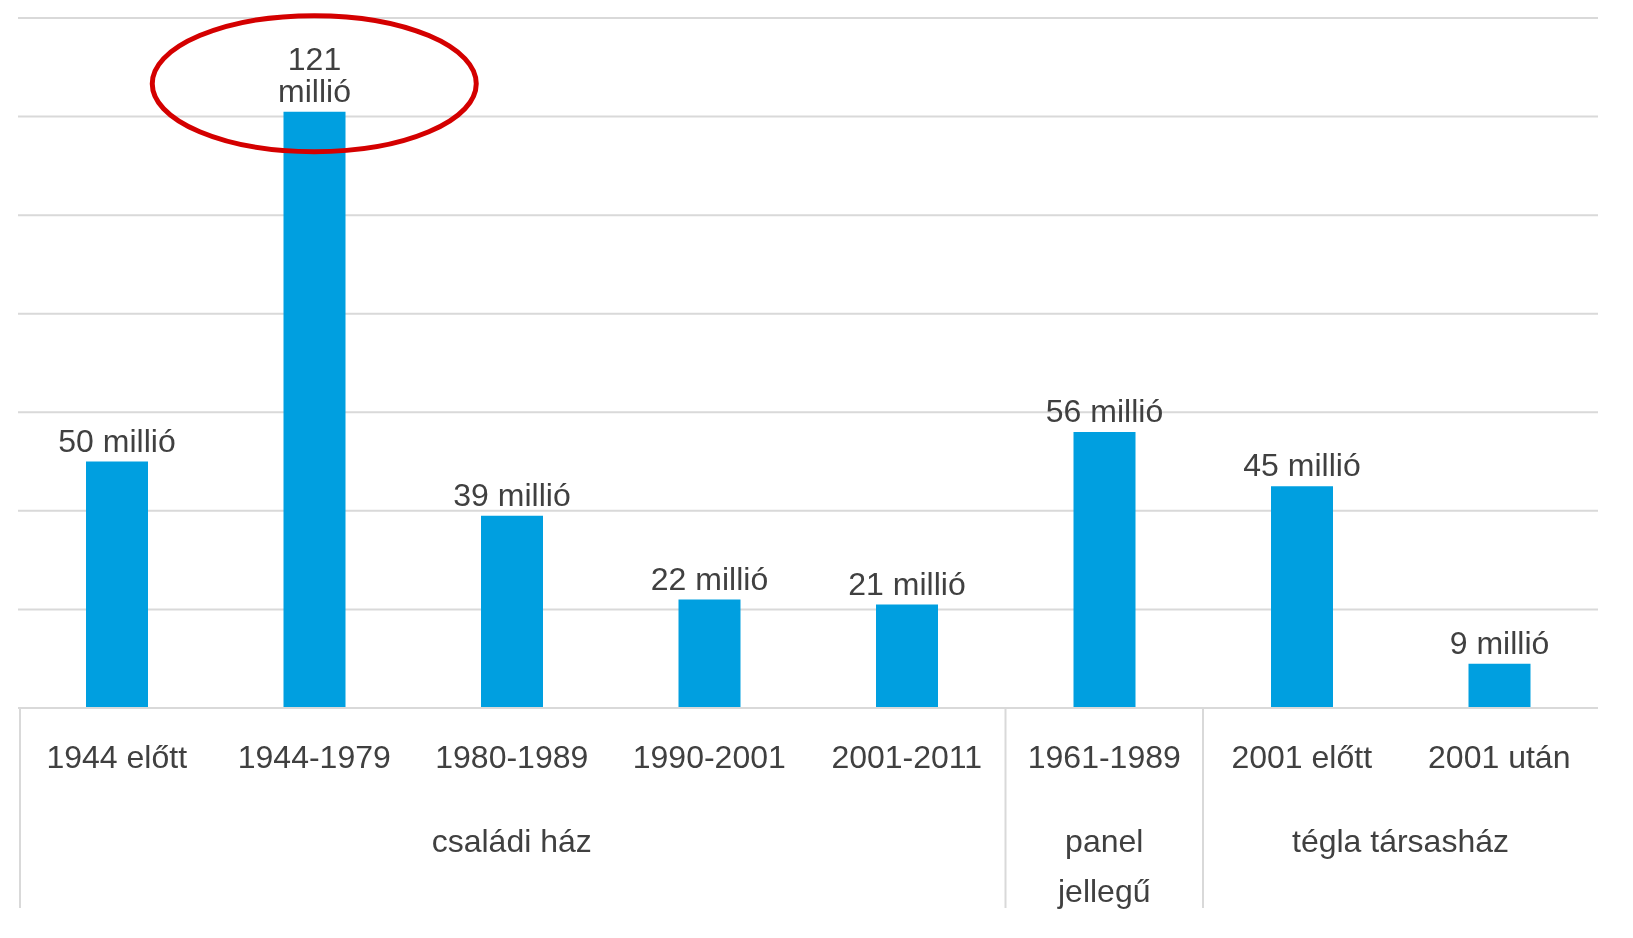 This screenshot has height=938, width=1633. What do you see at coordinates (117, 757) in the screenshot?
I see `x-tick-label: 1944 előtt` at bounding box center [117, 757].